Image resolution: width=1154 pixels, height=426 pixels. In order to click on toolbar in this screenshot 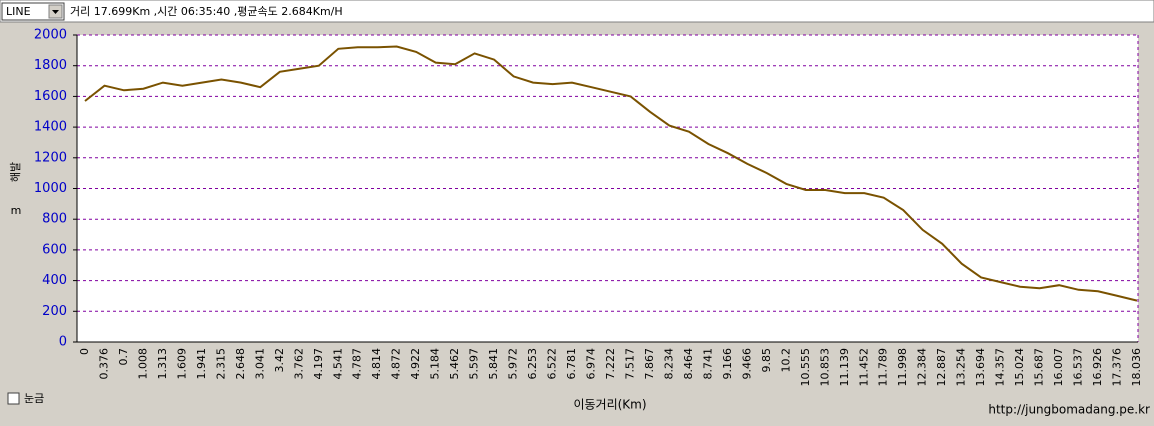, I will do `click(577, 11)`.